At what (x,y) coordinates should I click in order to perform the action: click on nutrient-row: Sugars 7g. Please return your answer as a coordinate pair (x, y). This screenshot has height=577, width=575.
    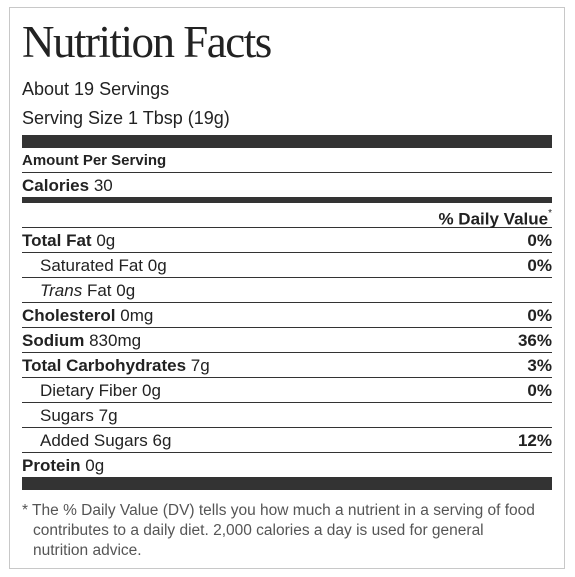
    Looking at the image, I should click on (287, 415).